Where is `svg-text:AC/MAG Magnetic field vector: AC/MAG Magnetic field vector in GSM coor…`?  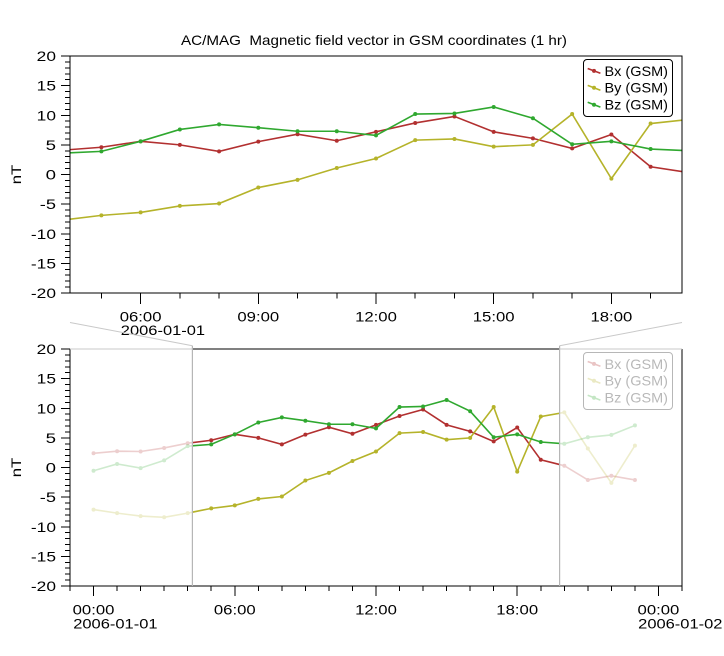 svg-text:AC/MAG Magnetic field vector: AC/MAG Magnetic field vector in GSM coor… is located at coordinates (374, 40).